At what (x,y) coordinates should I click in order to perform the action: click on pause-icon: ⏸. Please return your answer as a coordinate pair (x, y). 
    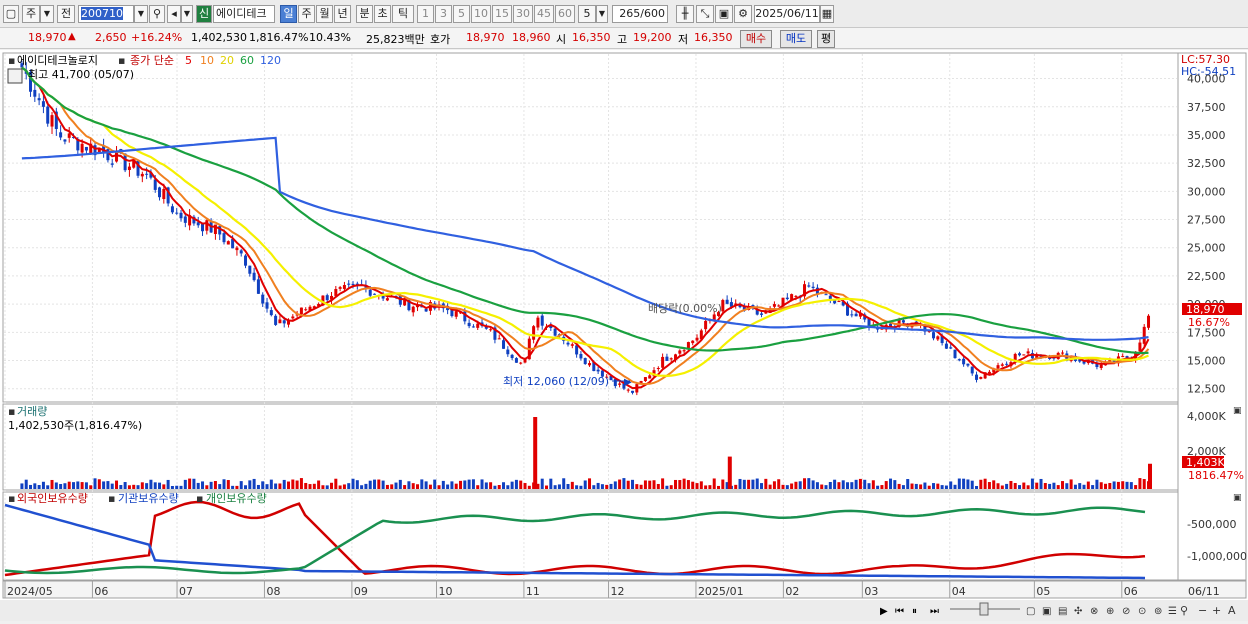
    Looking at the image, I should click on (914, 611).